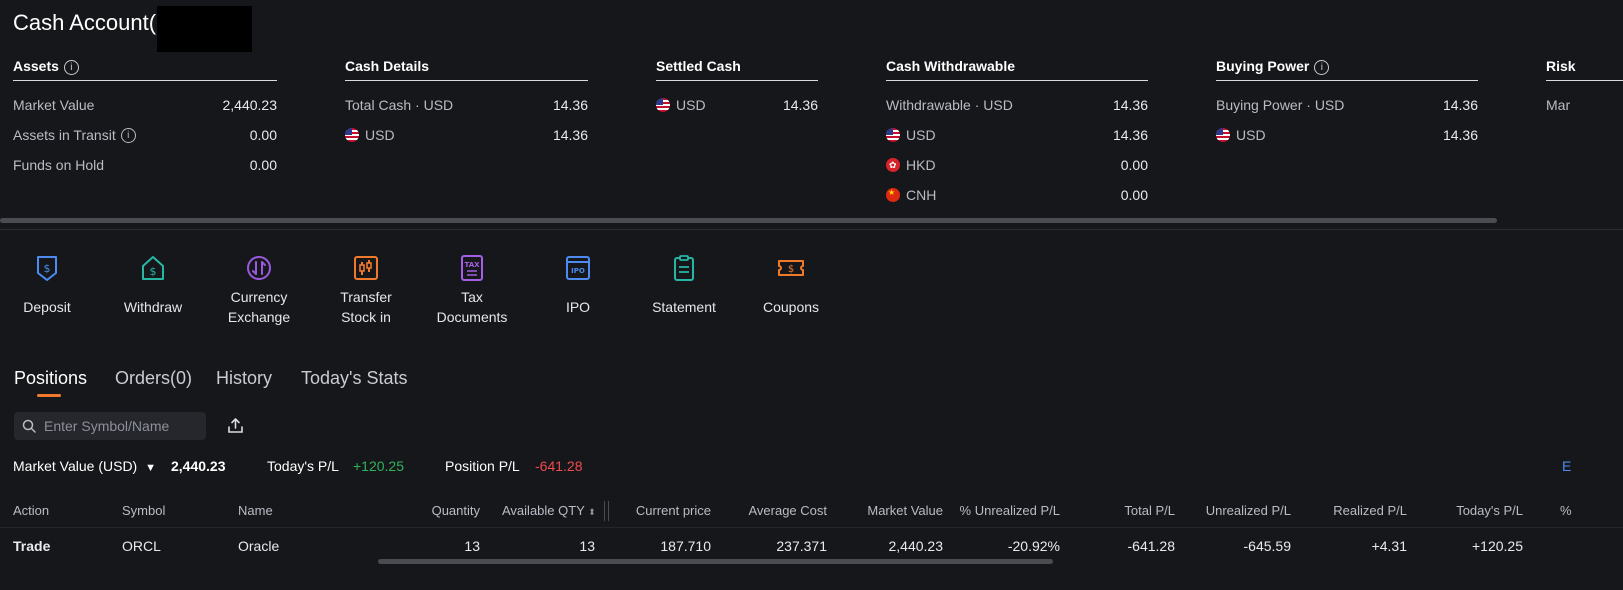 The image size is (1623, 590). Describe the element at coordinates (1347, 105) in the screenshot. I see `buying-power-row-total: Buying Power · USD 14.36` at that location.